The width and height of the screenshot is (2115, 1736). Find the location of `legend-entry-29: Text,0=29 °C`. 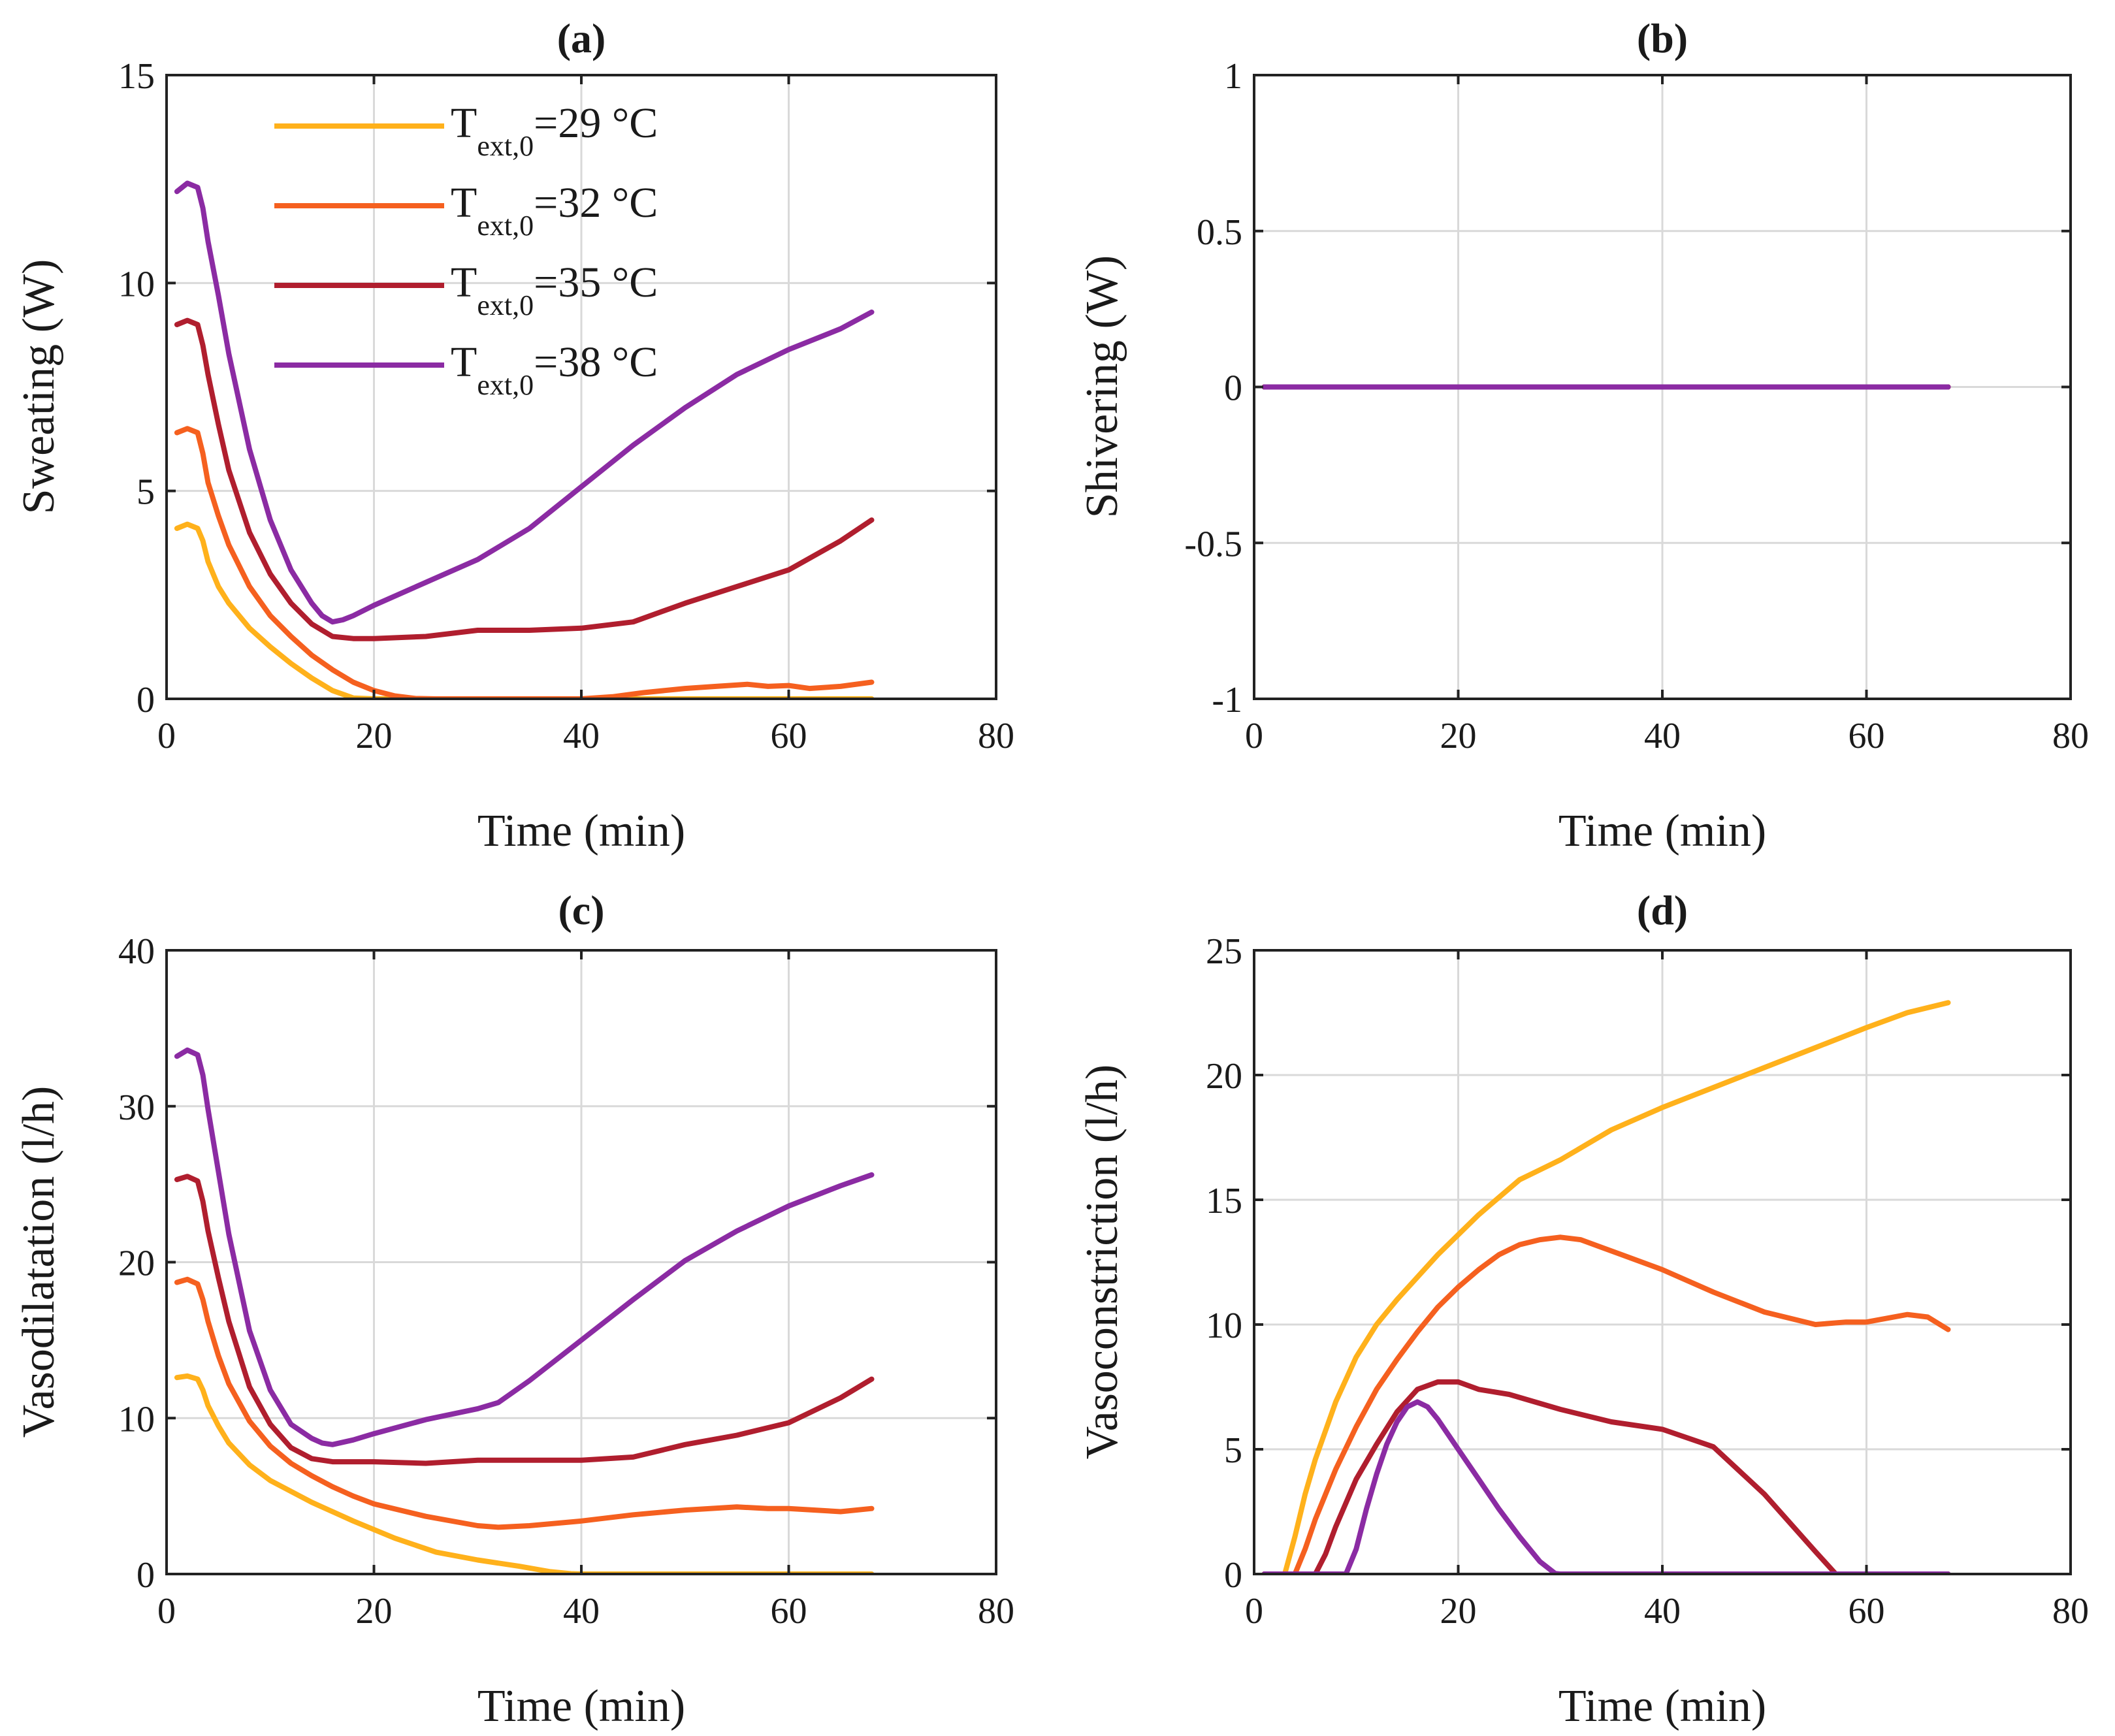

legend-entry-29: Text,0=29 °C is located at coordinates (466, 130).